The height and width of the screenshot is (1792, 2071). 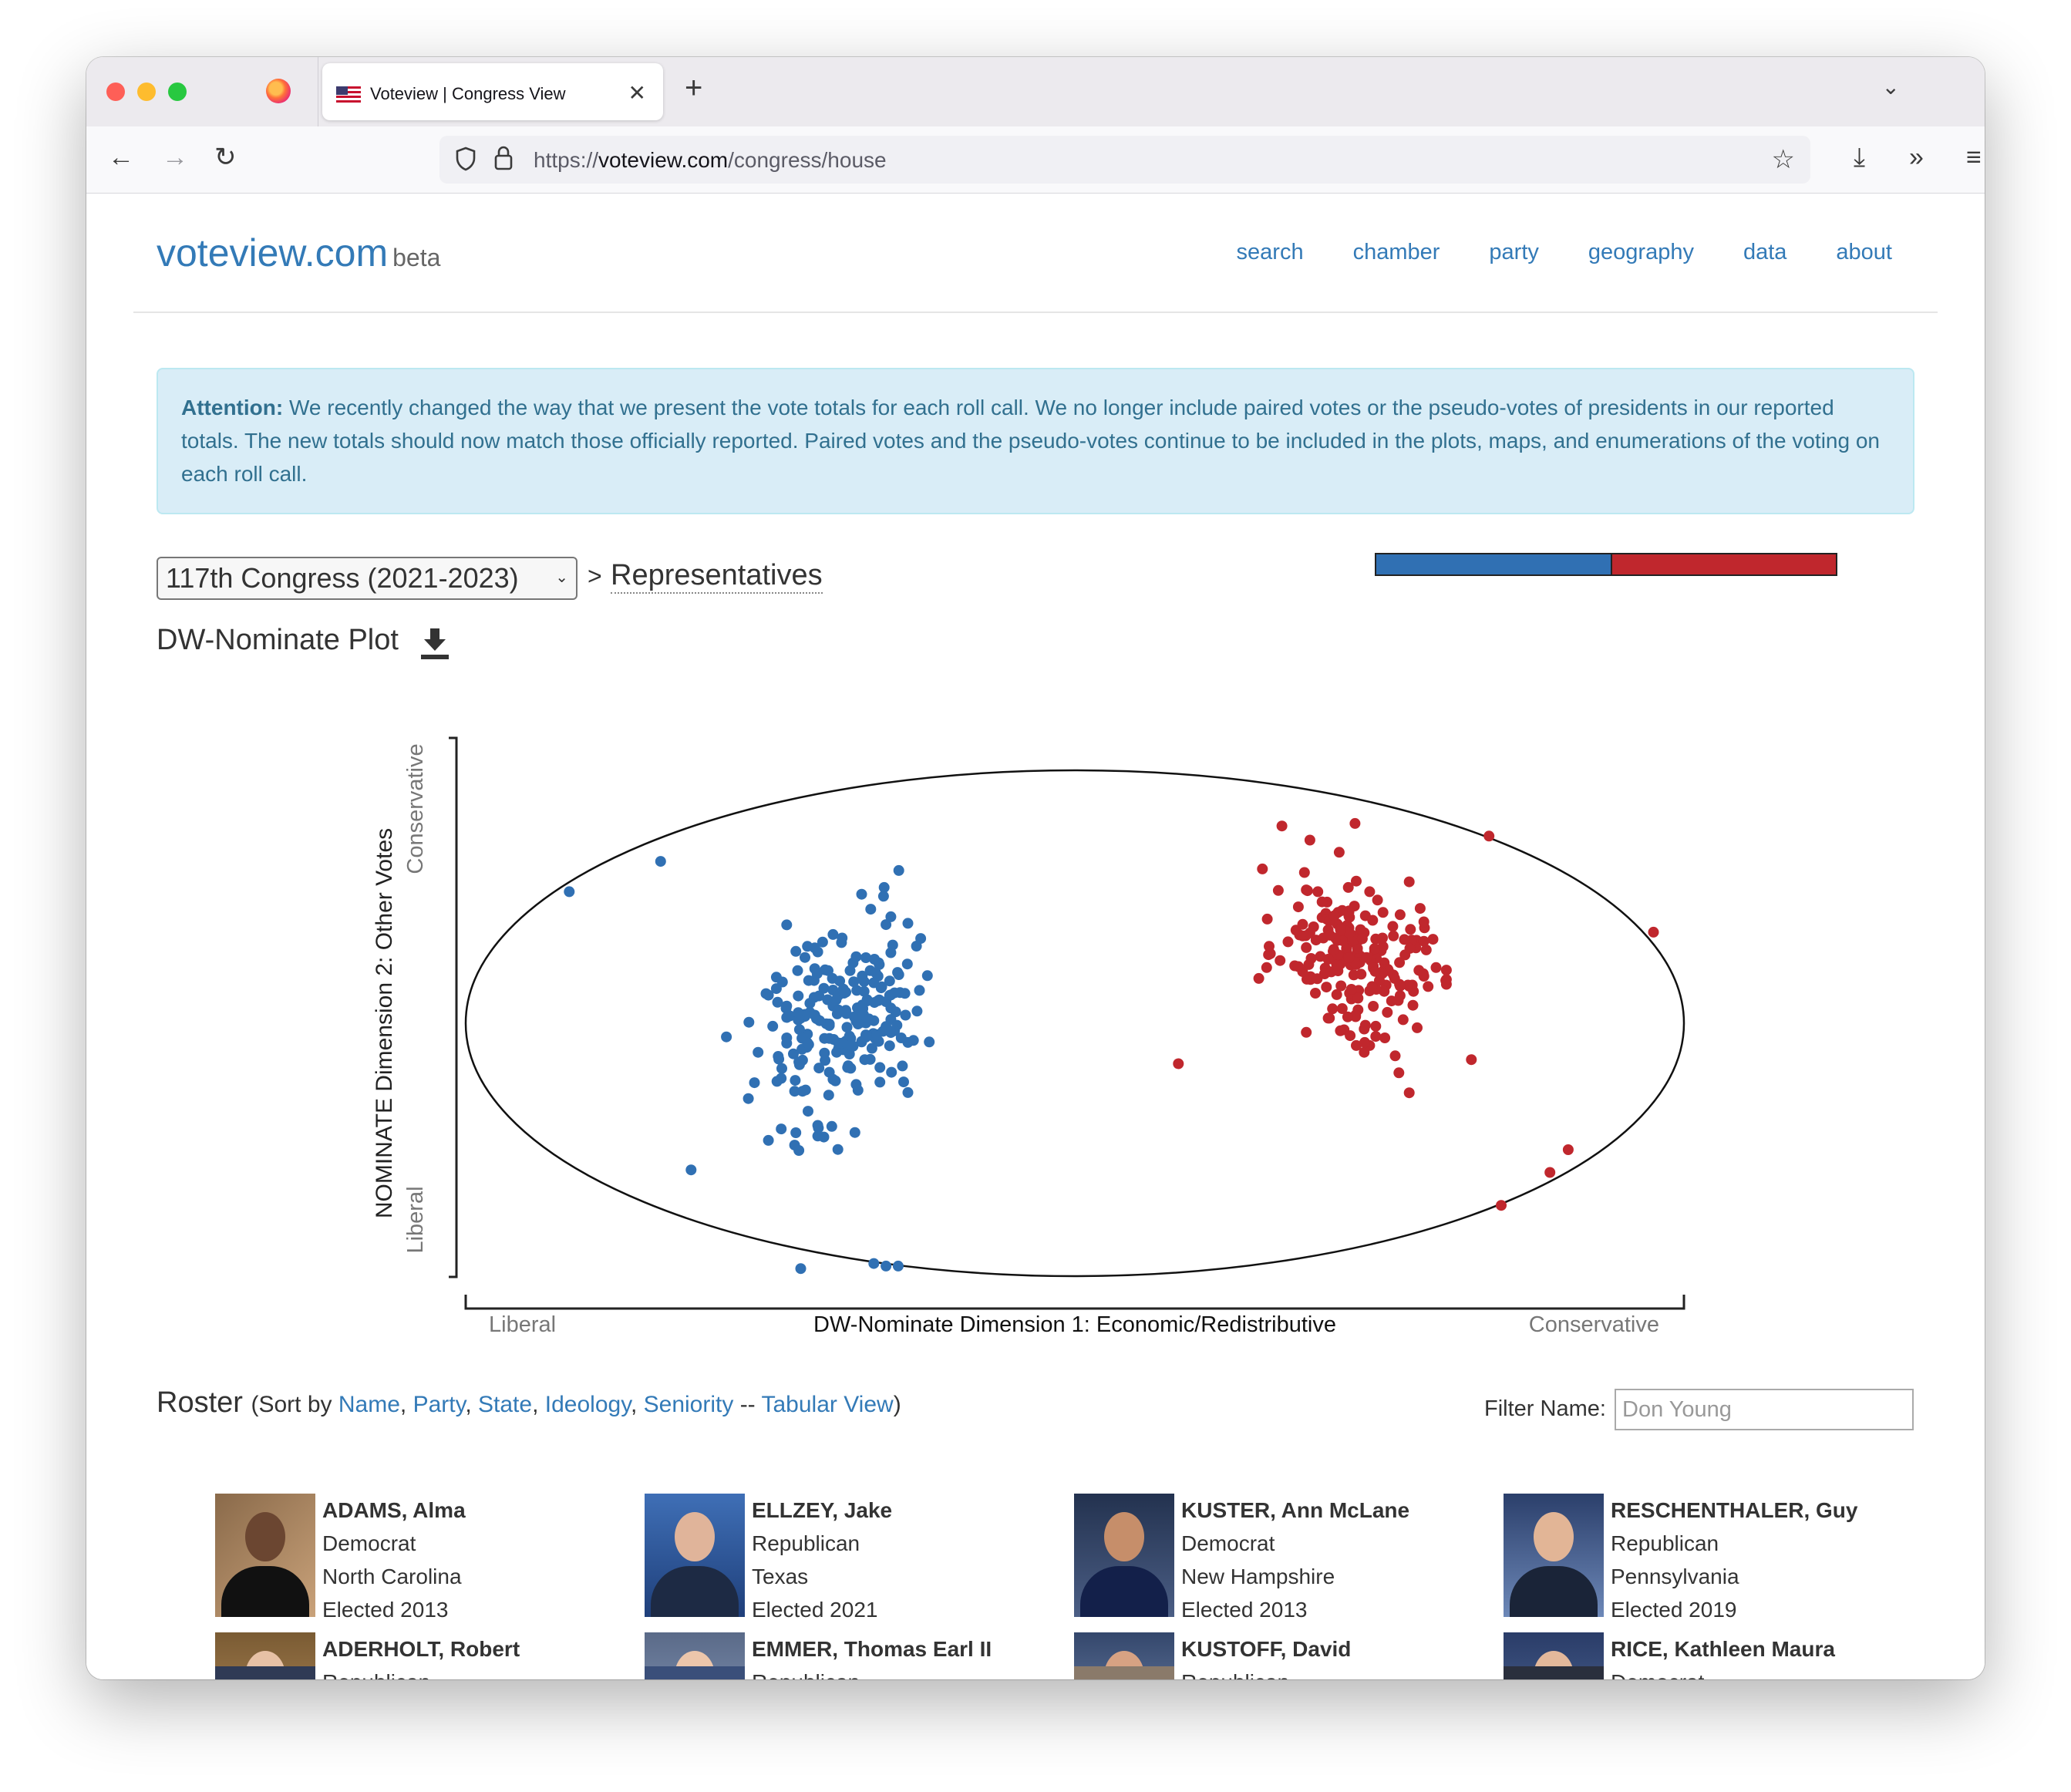 I want to click on member-name: ADAMS, Alma, so click(x=394, y=1510).